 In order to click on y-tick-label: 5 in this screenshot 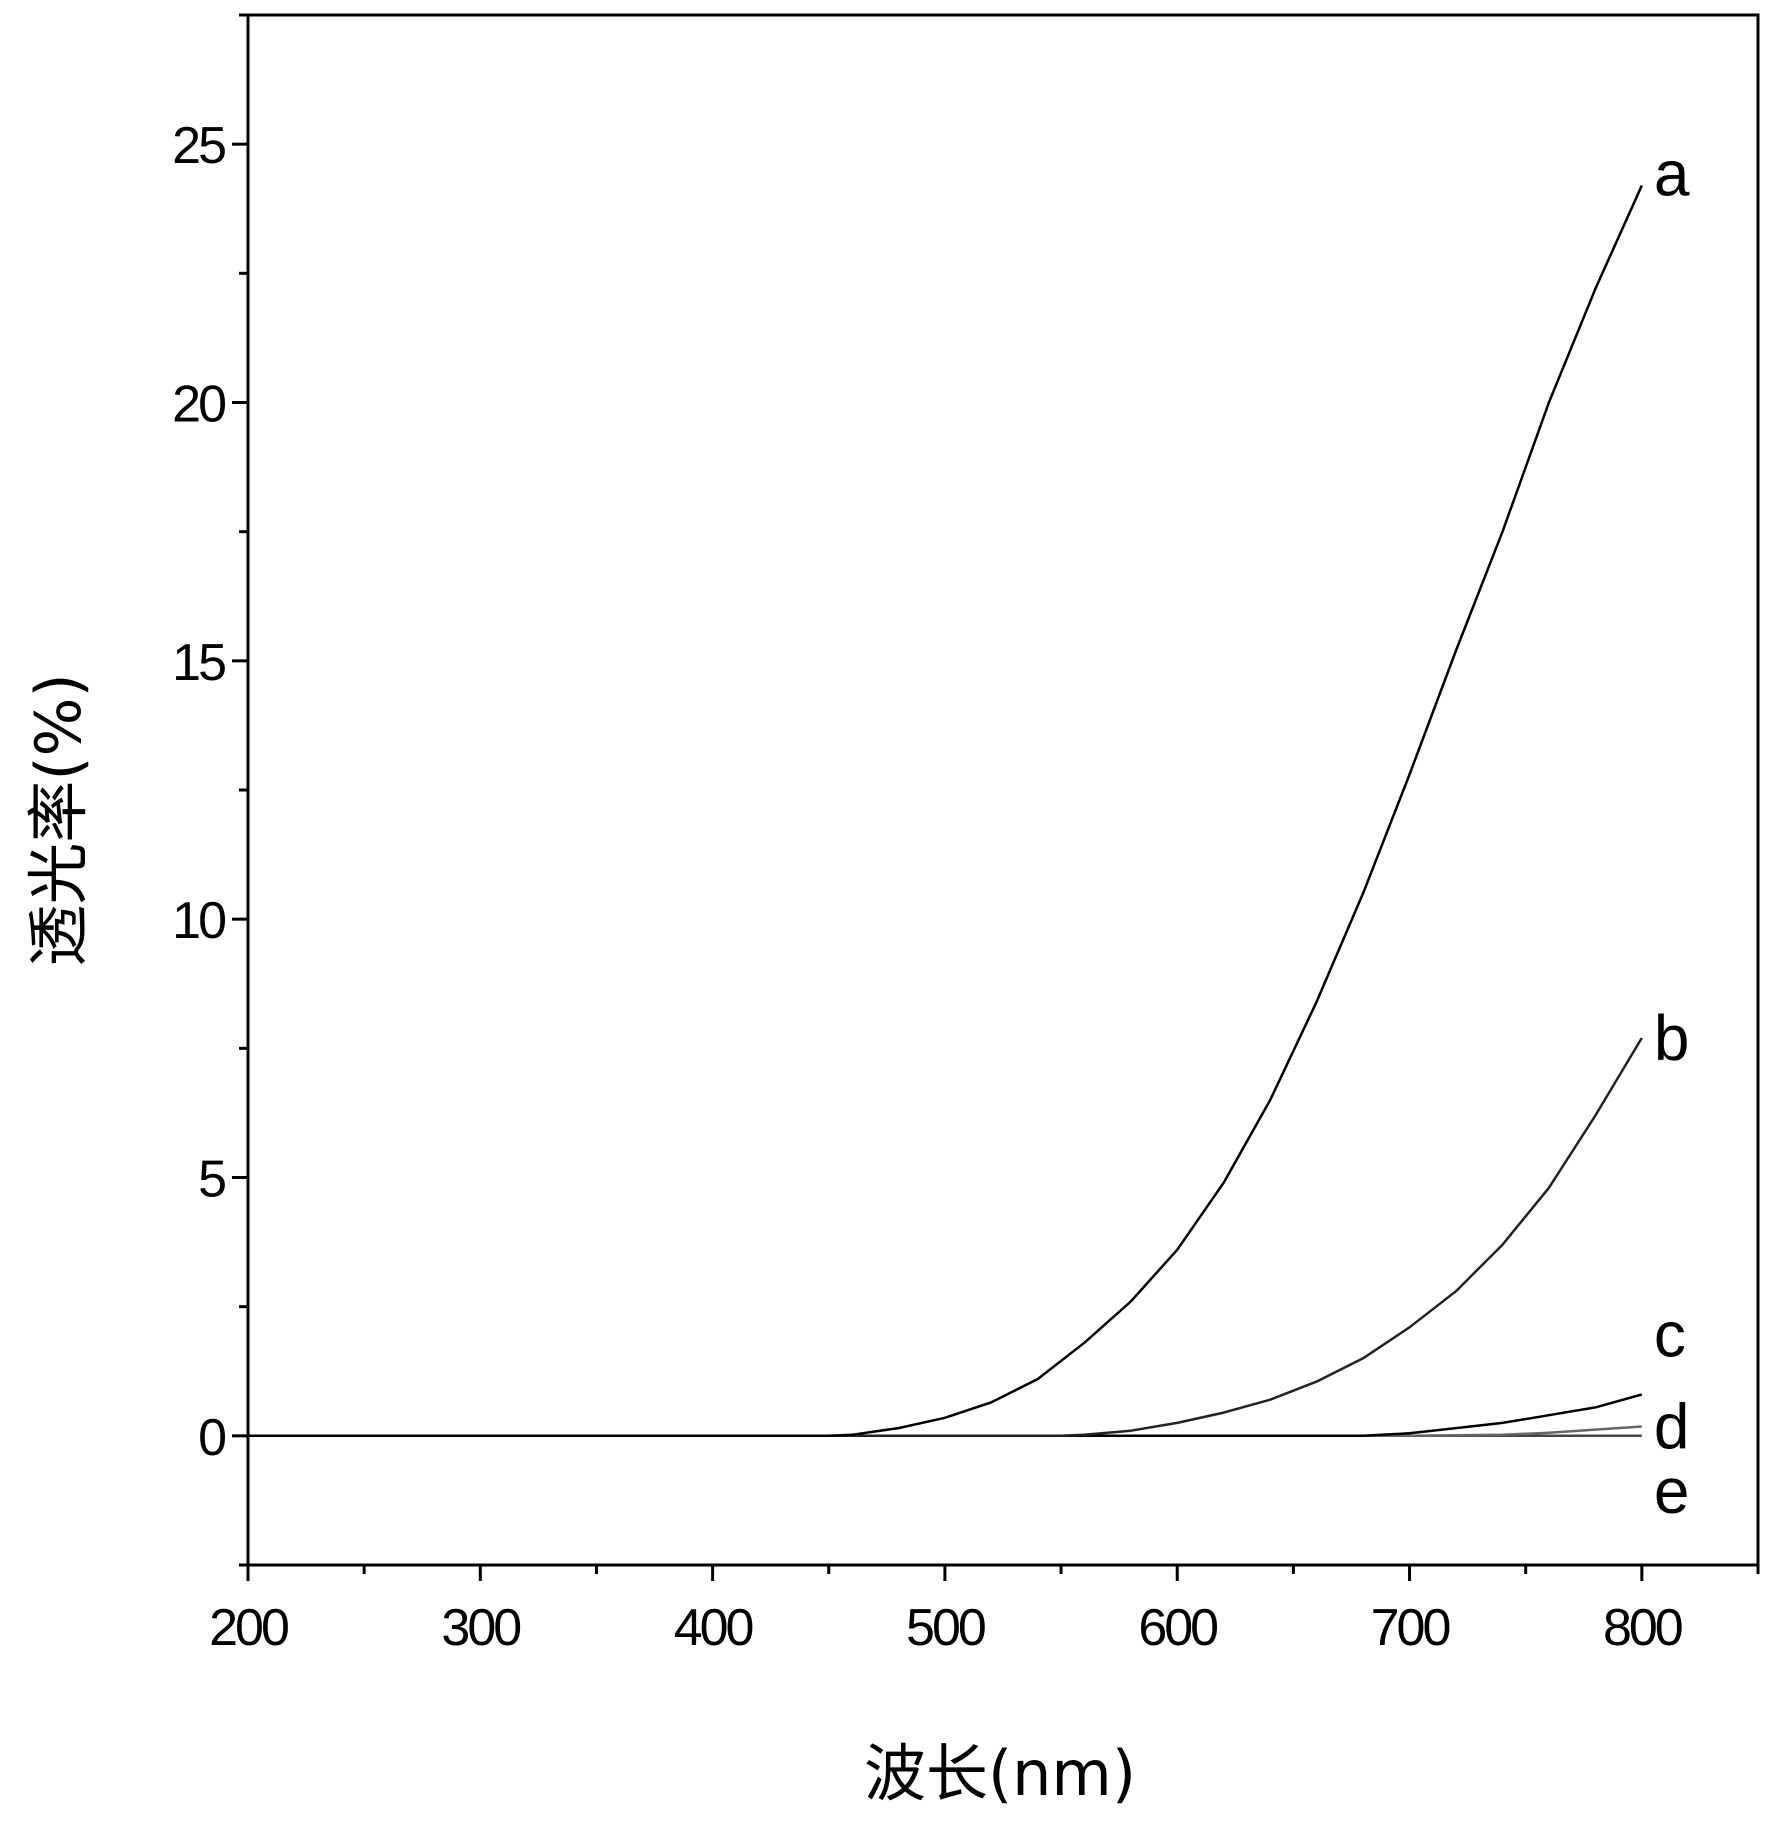, I will do `click(211, 1180)`.